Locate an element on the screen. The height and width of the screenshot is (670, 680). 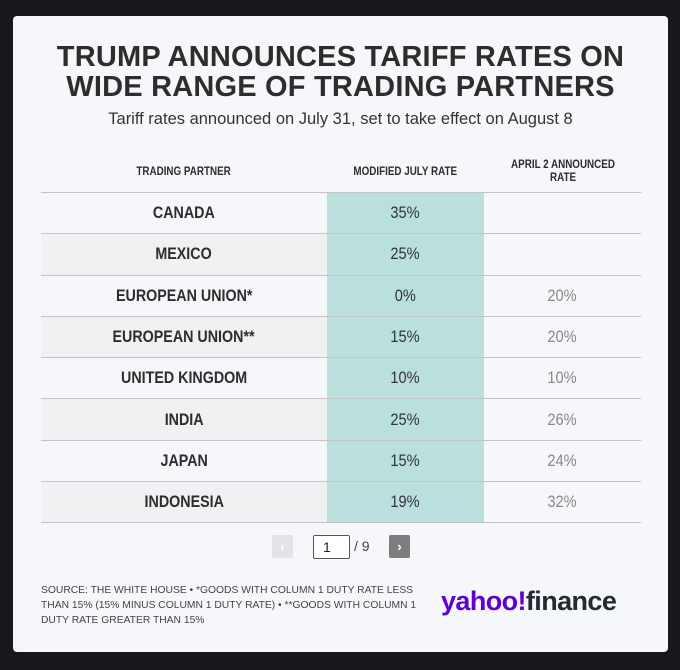
partner-cell: INDONESIA is located at coordinates (184, 502).